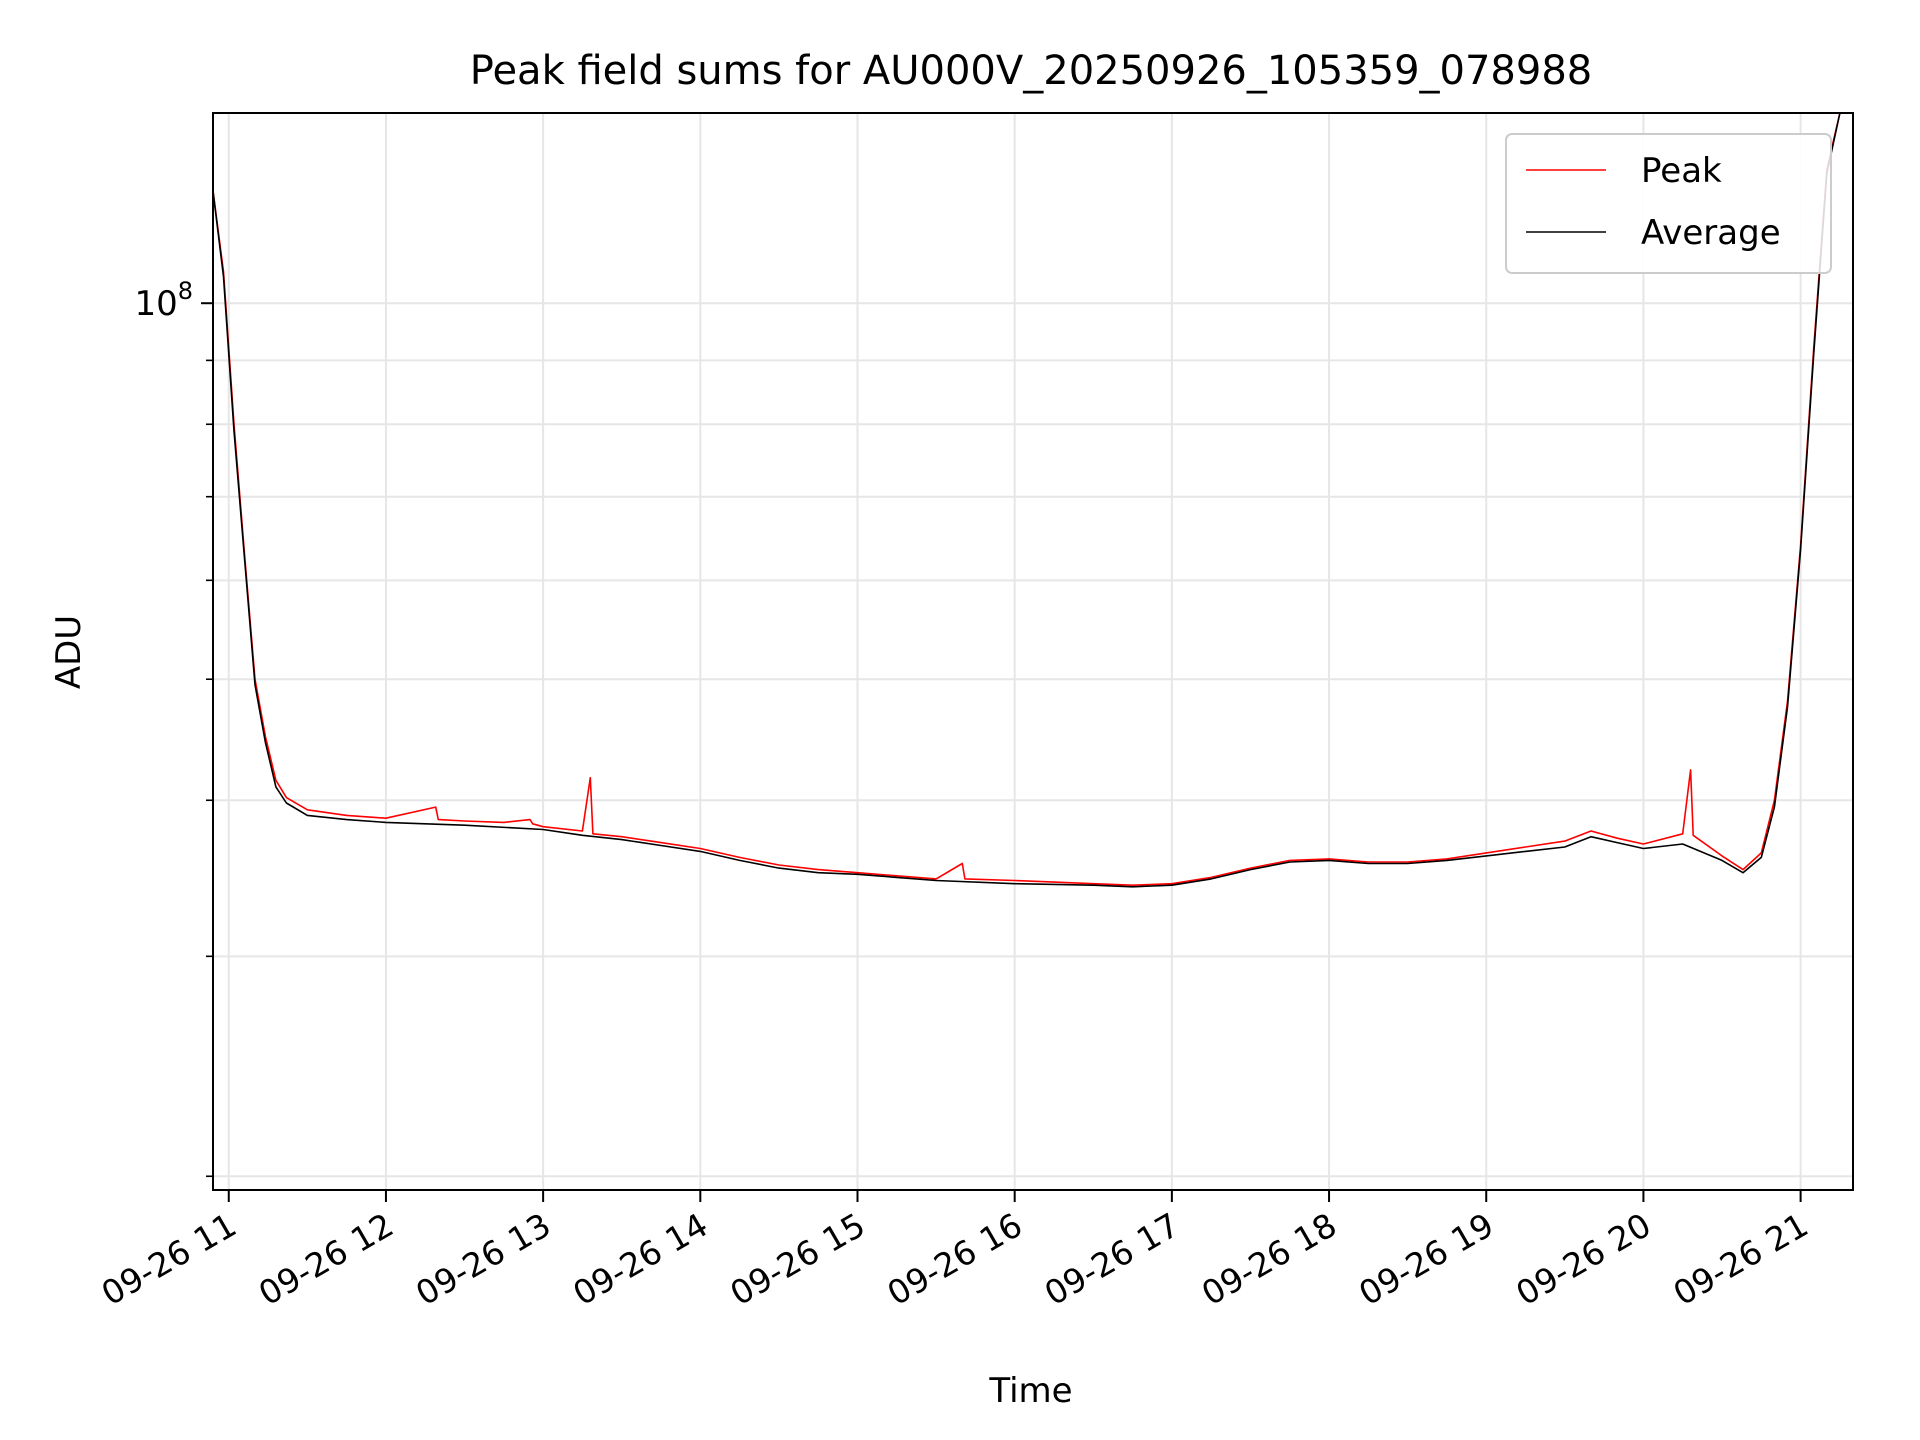 The image size is (1920, 1440). I want to click on y-axis-label: ADU, so click(69, 652).